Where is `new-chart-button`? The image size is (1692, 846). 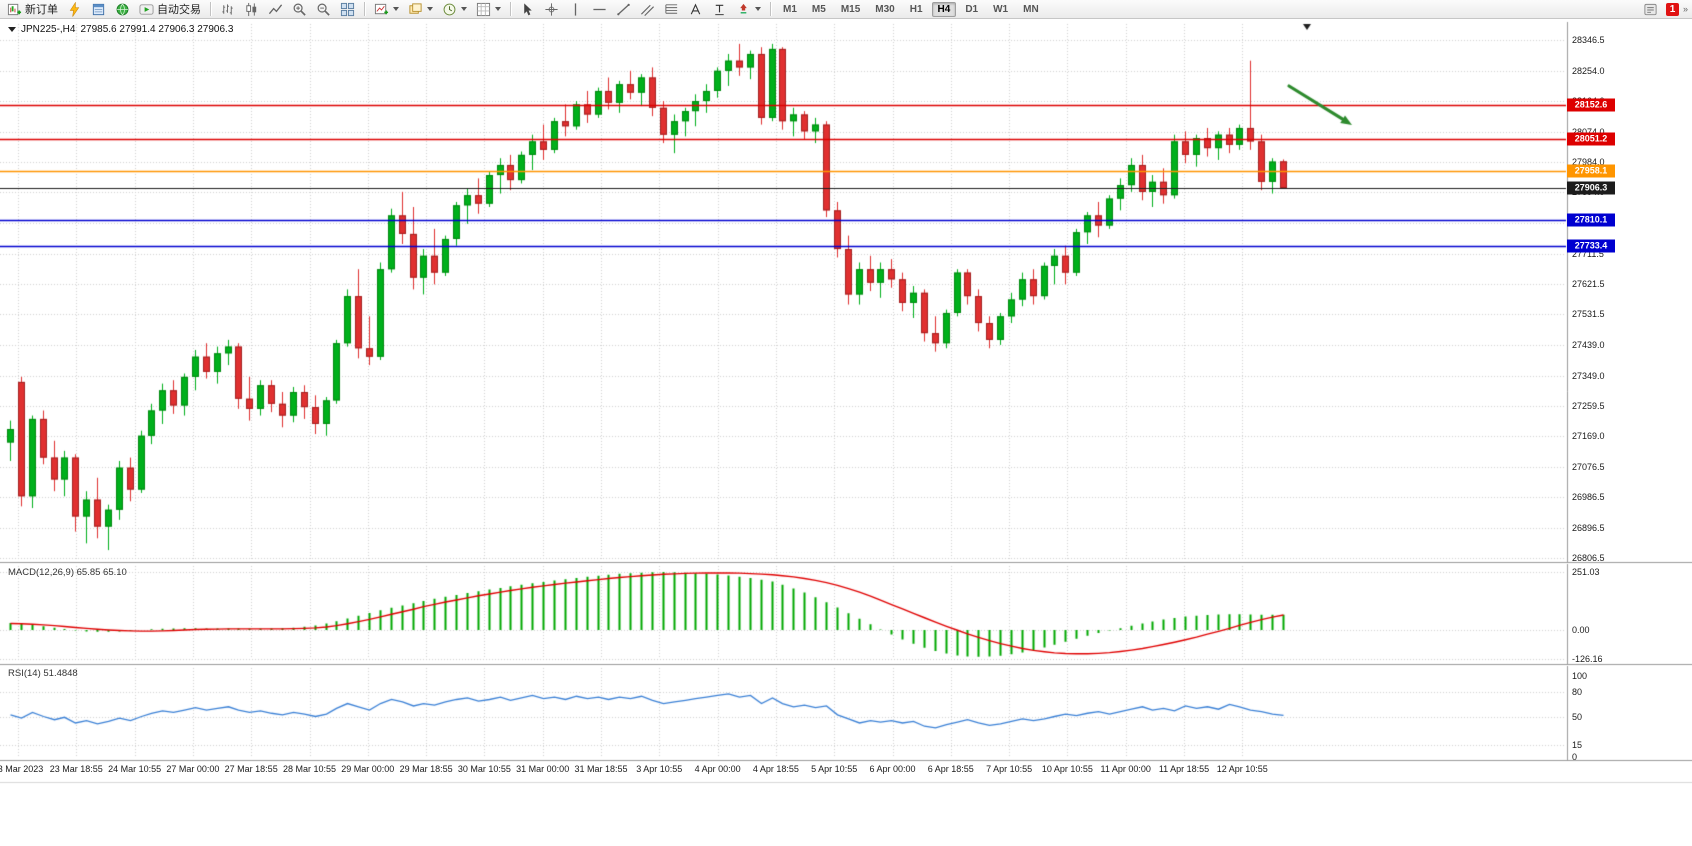 new-chart-button is located at coordinates (386, 9).